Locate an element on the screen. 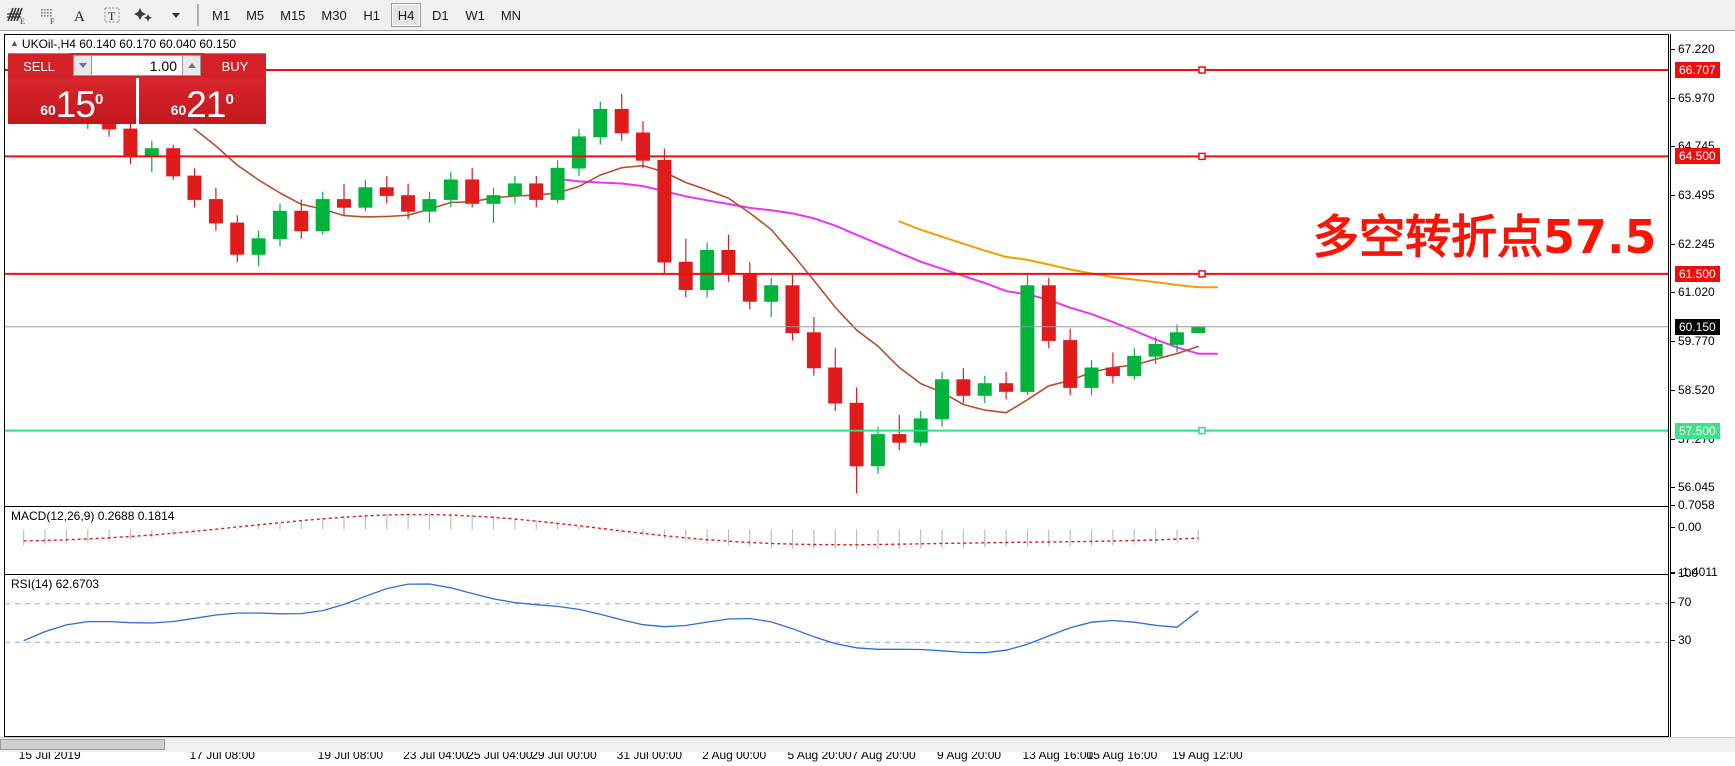  timeframe-m15: M15 is located at coordinates (293, 15).